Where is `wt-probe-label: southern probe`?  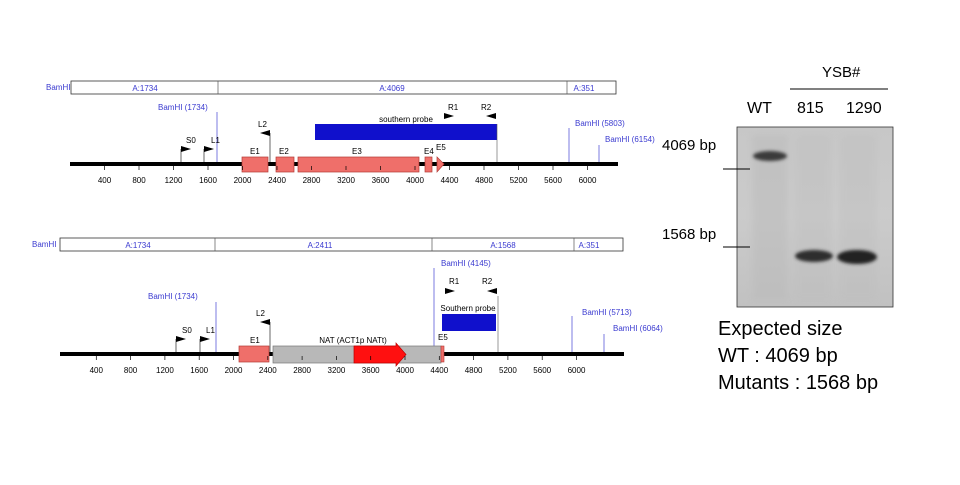
wt-probe-label: southern probe is located at coordinates (406, 119).